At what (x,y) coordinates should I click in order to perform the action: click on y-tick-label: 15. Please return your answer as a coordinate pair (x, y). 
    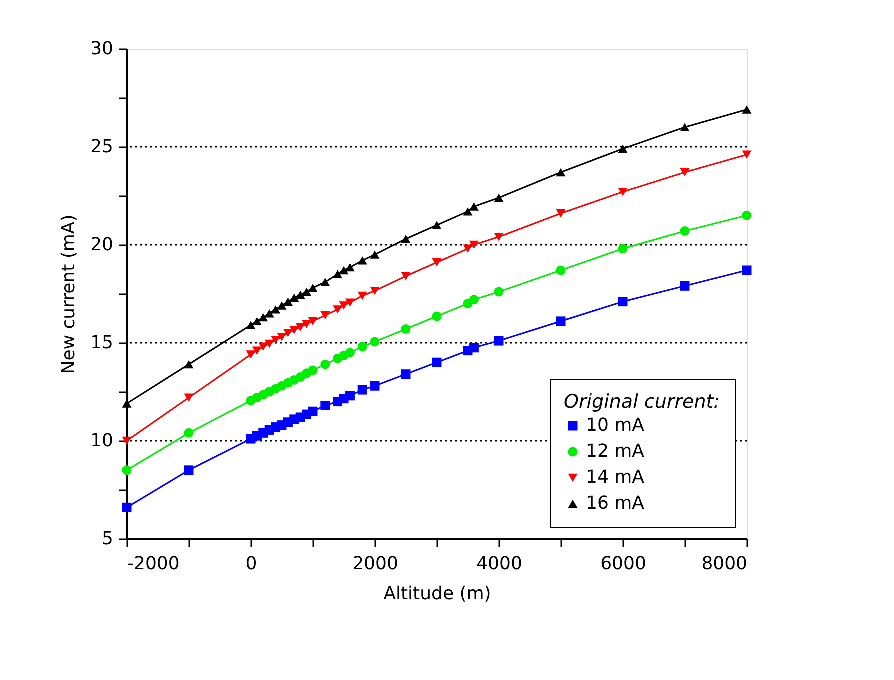
    Looking at the image, I should click on (102, 343).